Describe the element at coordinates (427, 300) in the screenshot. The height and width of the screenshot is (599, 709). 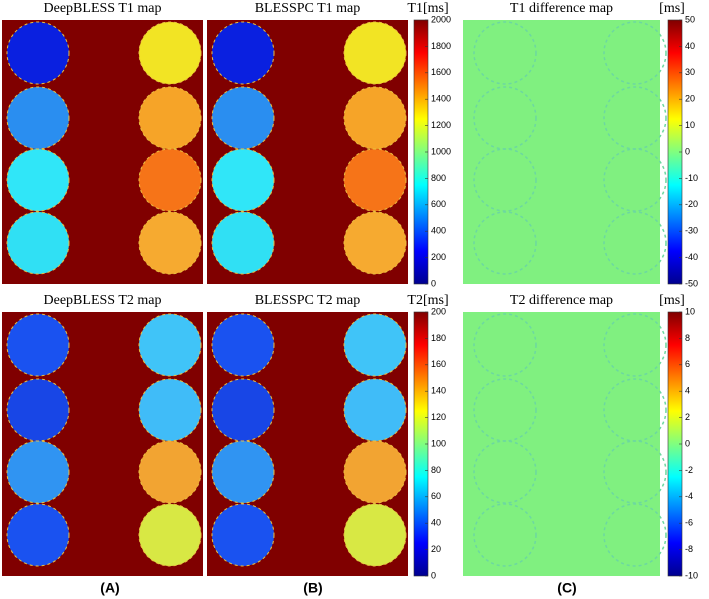
I see `colorbar-label: T2[ms]` at that location.